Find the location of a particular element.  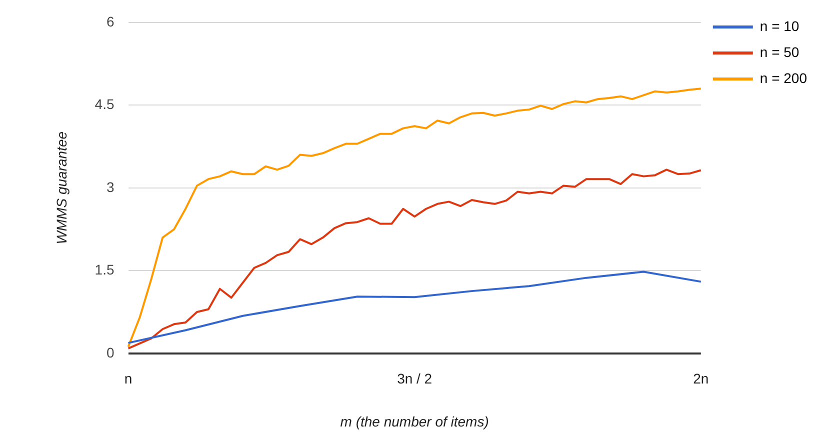

x-axis-title: m (the number of items) is located at coordinates (414, 421).